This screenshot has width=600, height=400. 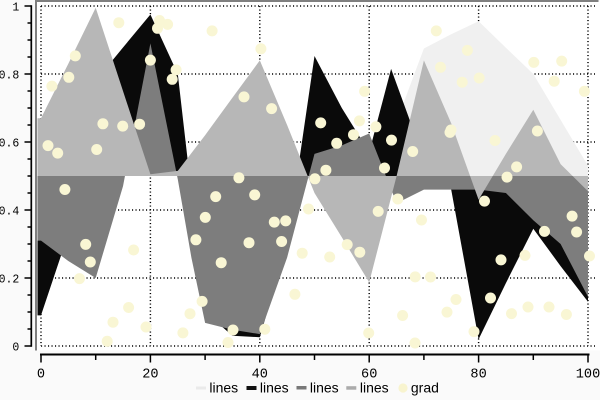 I want to click on svg-text: 80, so click(x=478, y=375).